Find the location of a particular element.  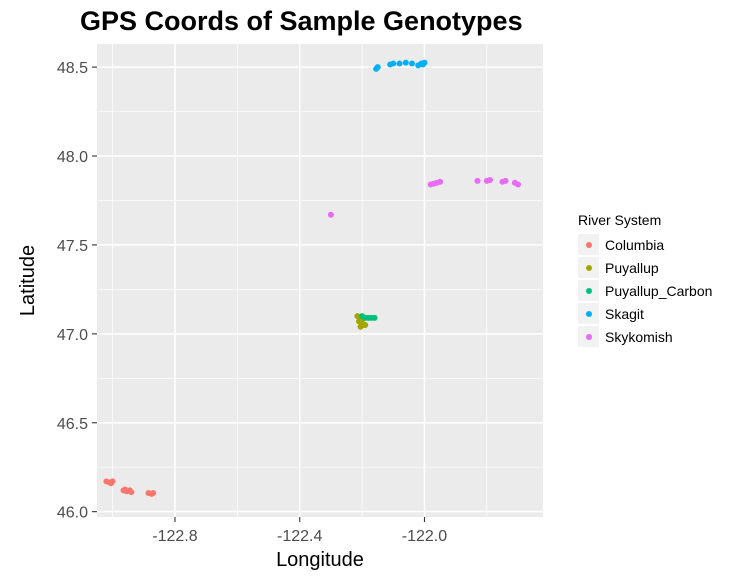

legend-label: Skykomish is located at coordinates (639, 336).